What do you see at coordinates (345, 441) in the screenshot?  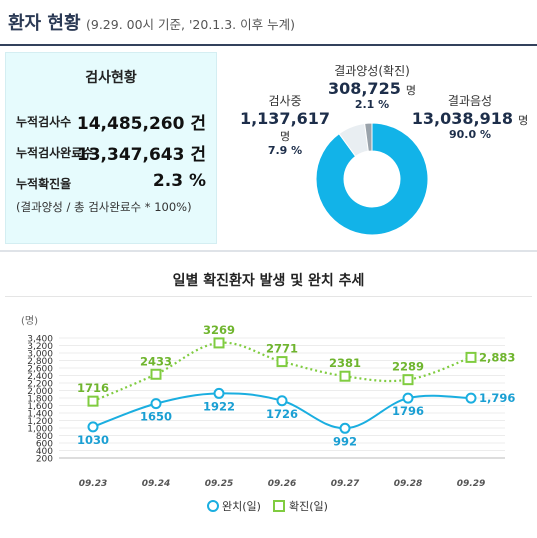 I see `recovered-data-label: 992` at bounding box center [345, 441].